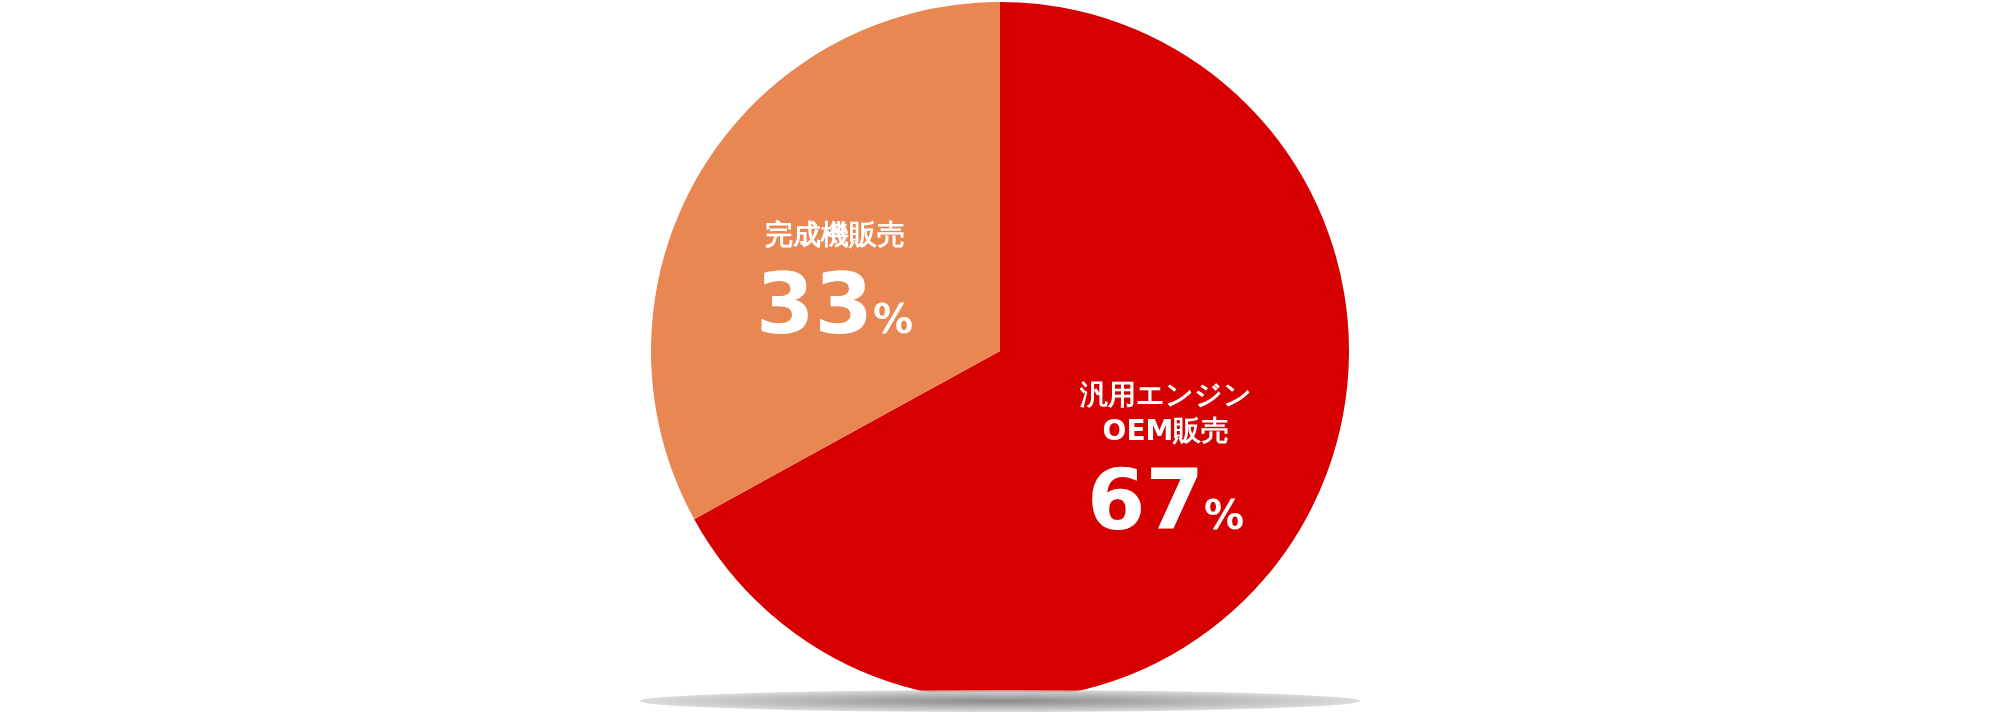  I want to click on data-label: 33%, so click(834, 304).